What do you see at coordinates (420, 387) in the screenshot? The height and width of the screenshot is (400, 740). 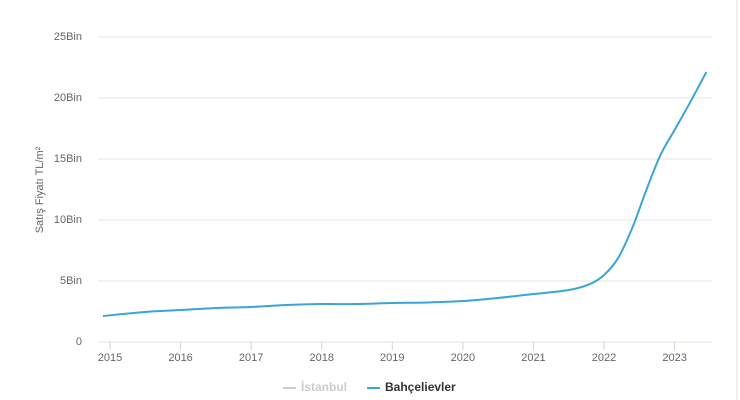 I see `legend-label: Bahçelievler` at bounding box center [420, 387].